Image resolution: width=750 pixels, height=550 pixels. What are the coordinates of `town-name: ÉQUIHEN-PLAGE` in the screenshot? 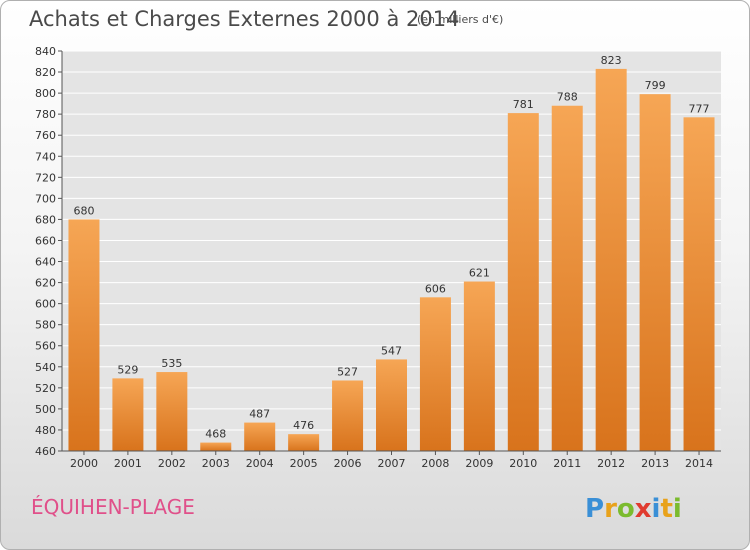 It's located at (113, 507).